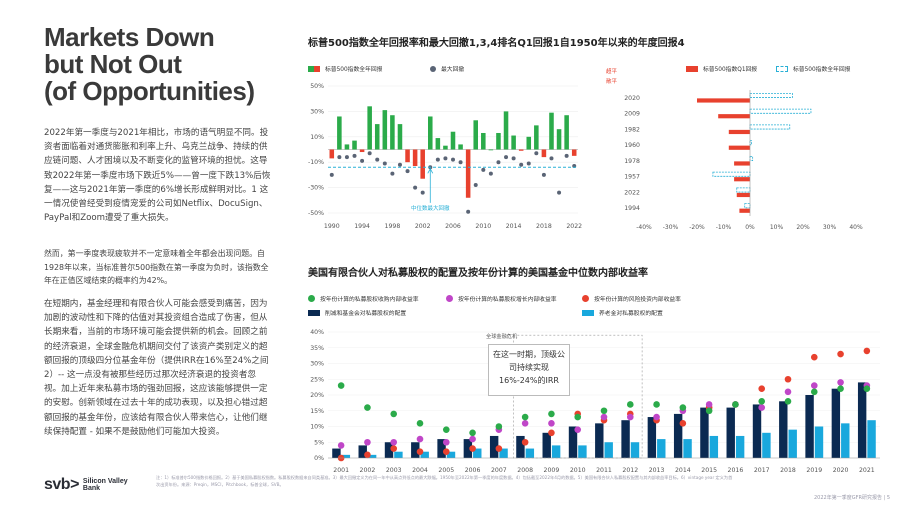 This screenshot has height=518, width=920. What do you see at coordinates (317, 364) in the screenshot?
I see `y-tick-label: 30%` at bounding box center [317, 364].